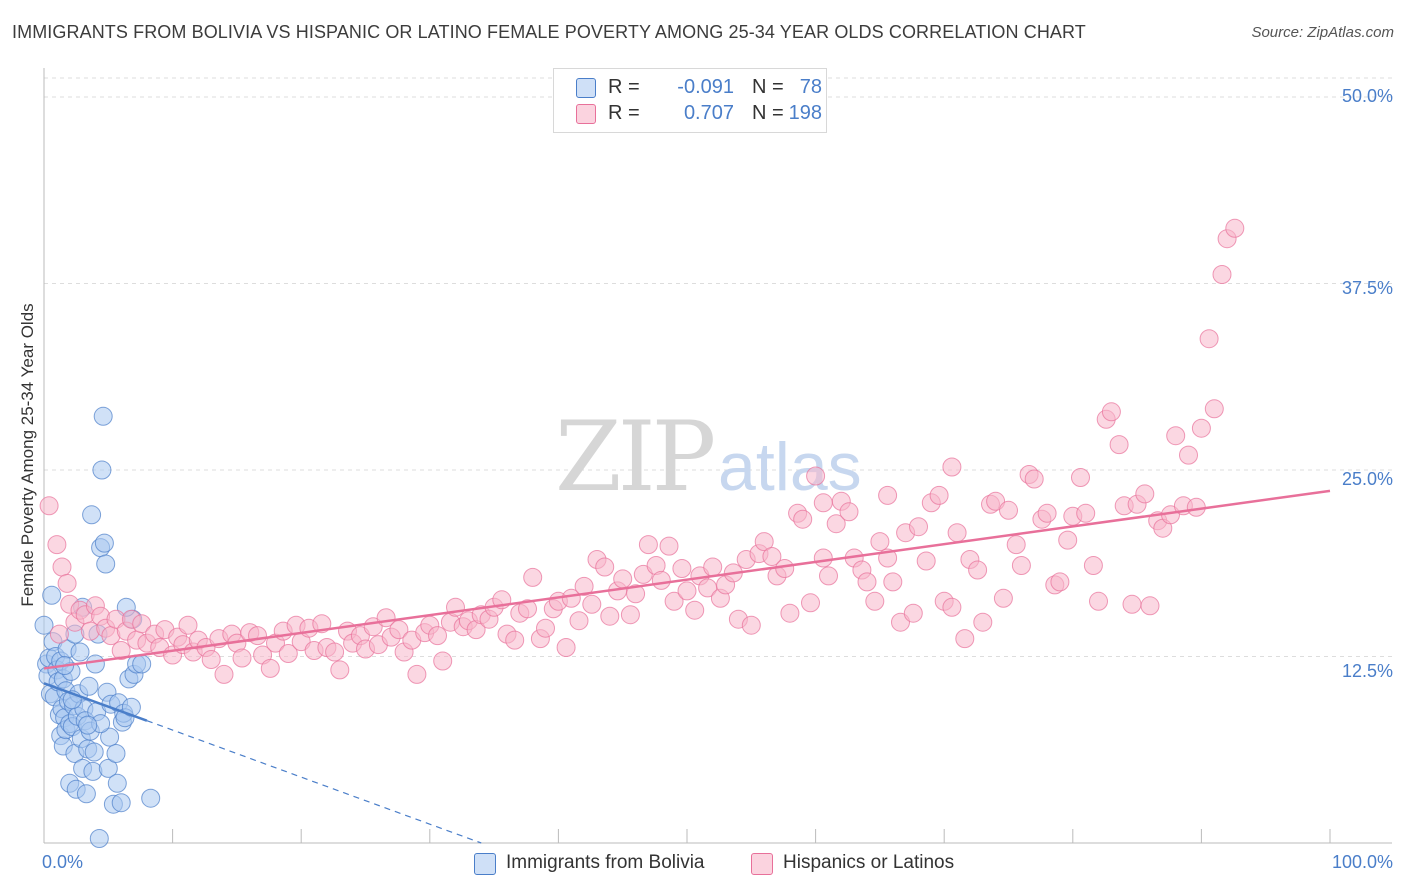 This screenshot has width=1406, height=892. I want to click on legend-label-hispanic: Hispanics or Latinos, so click(869, 862).